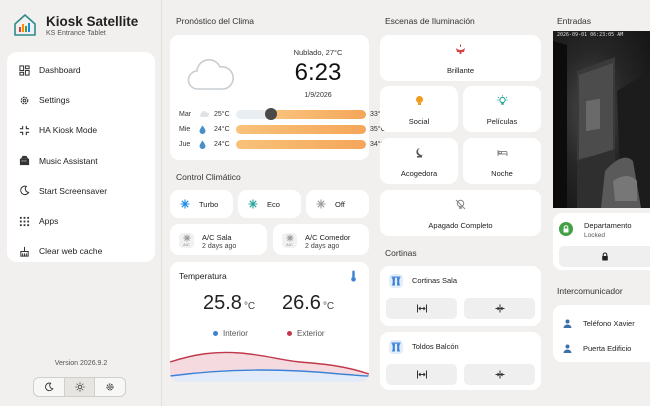 Image resolution: width=650 pixels, height=406 pixels. What do you see at coordinates (24, 221) in the screenshot?
I see `apps-grid-icon` at bounding box center [24, 221].